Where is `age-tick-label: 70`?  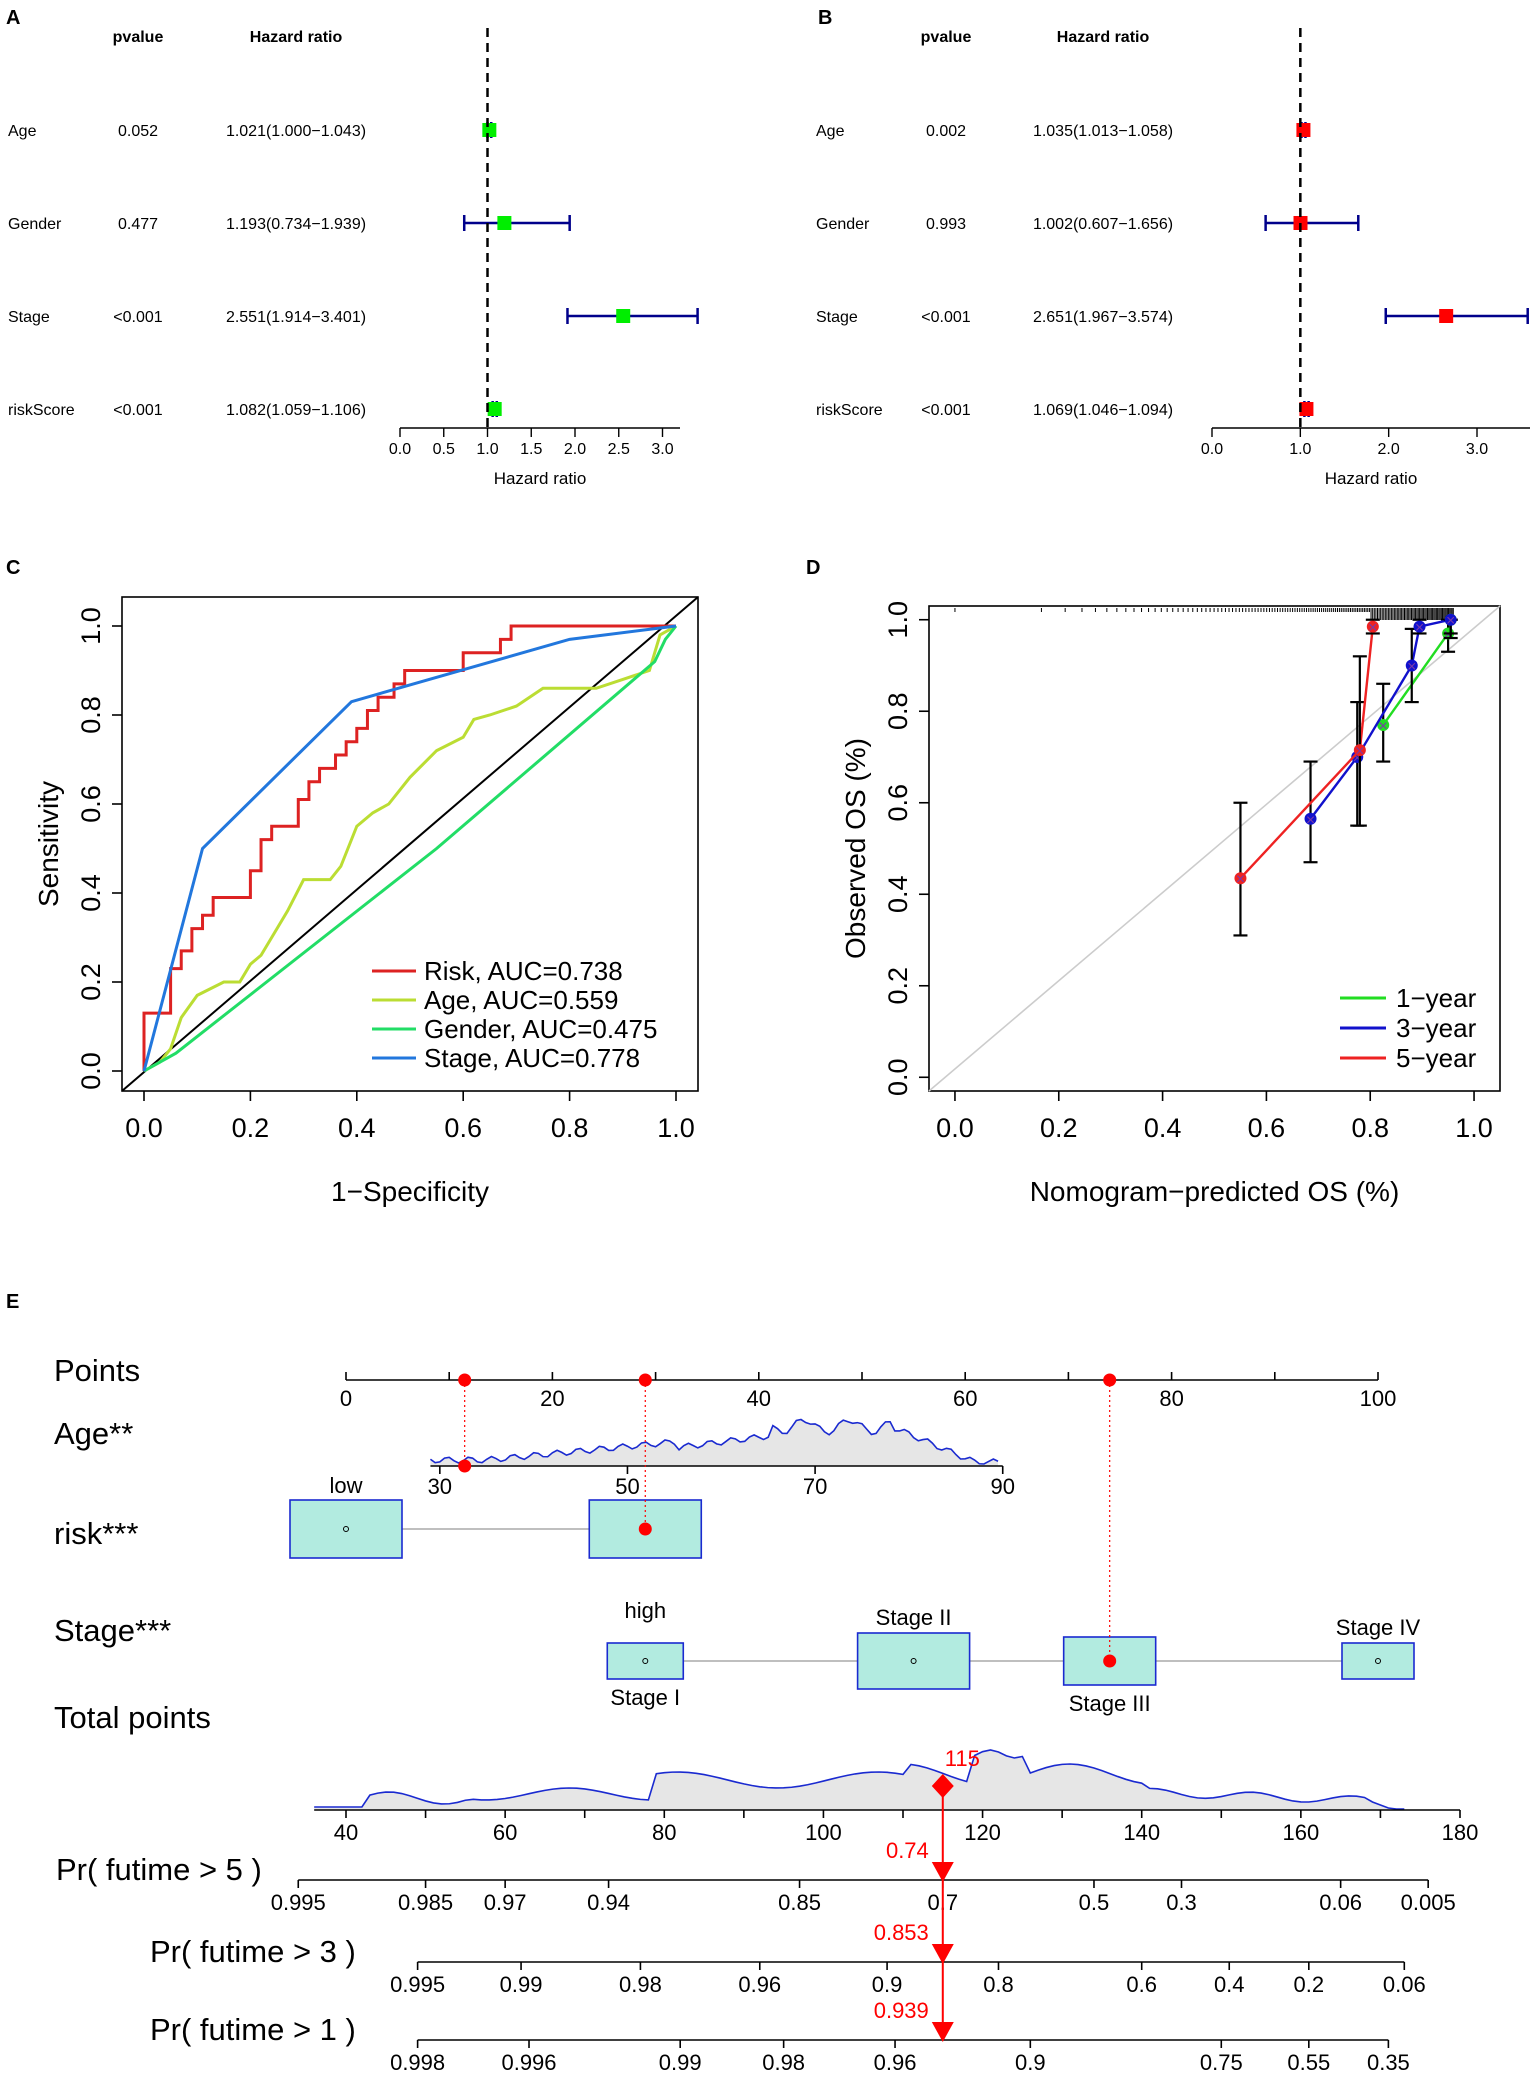 age-tick-label: 70 is located at coordinates (815, 1486).